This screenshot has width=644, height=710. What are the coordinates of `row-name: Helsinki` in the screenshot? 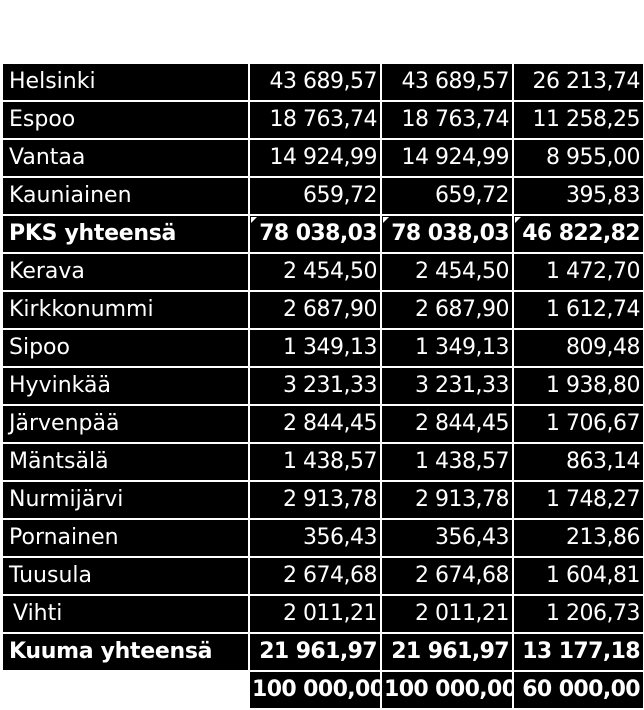 It's located at (125, 82).